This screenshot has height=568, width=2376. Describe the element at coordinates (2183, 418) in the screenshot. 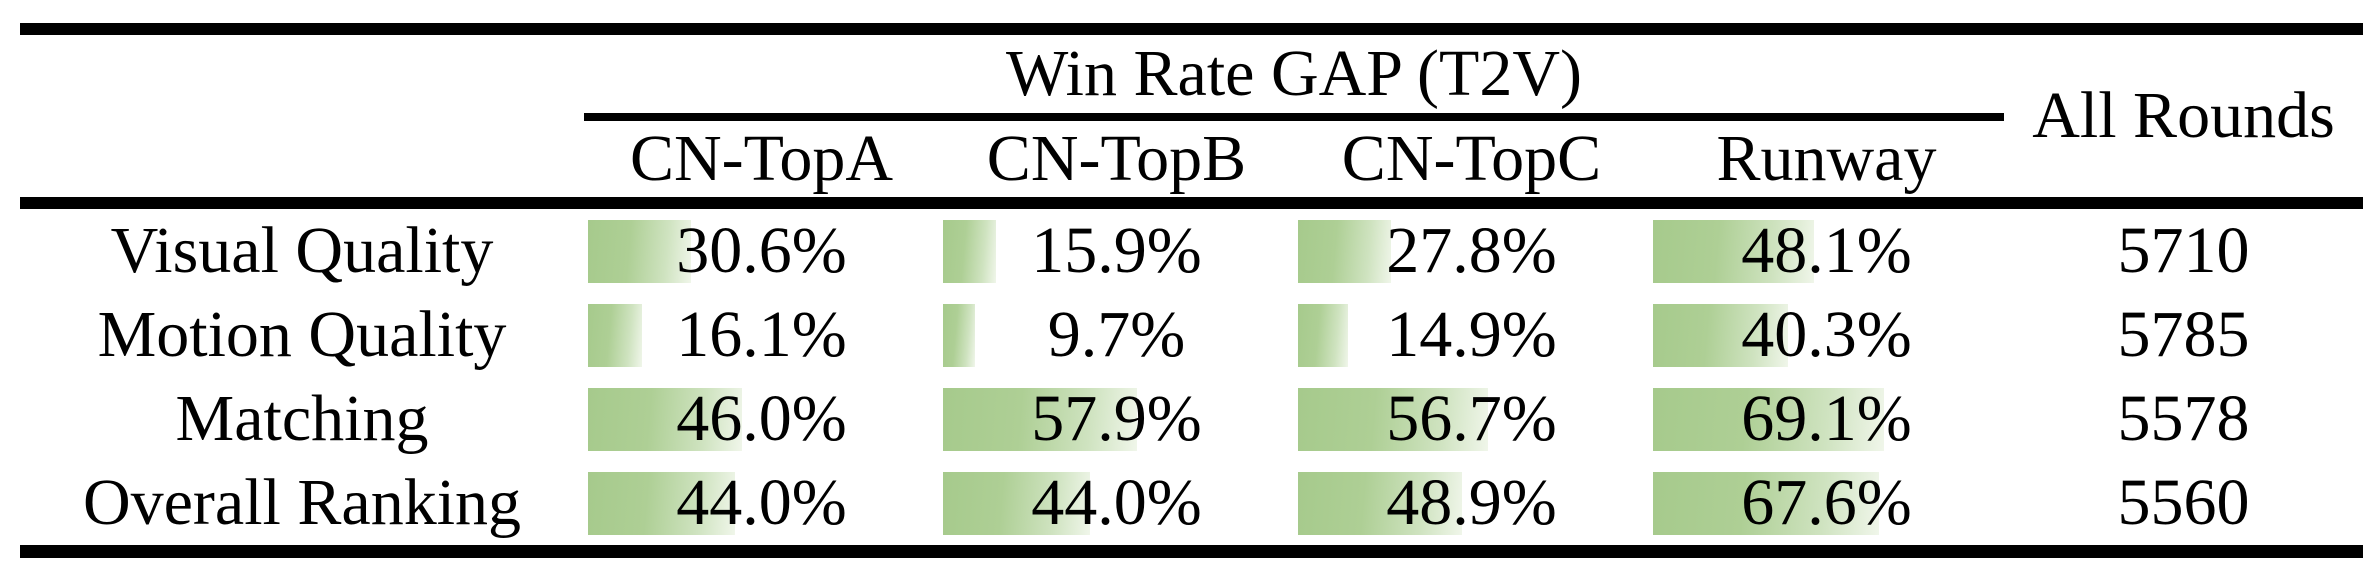

I see `all-rounds-value: 5578` at that location.